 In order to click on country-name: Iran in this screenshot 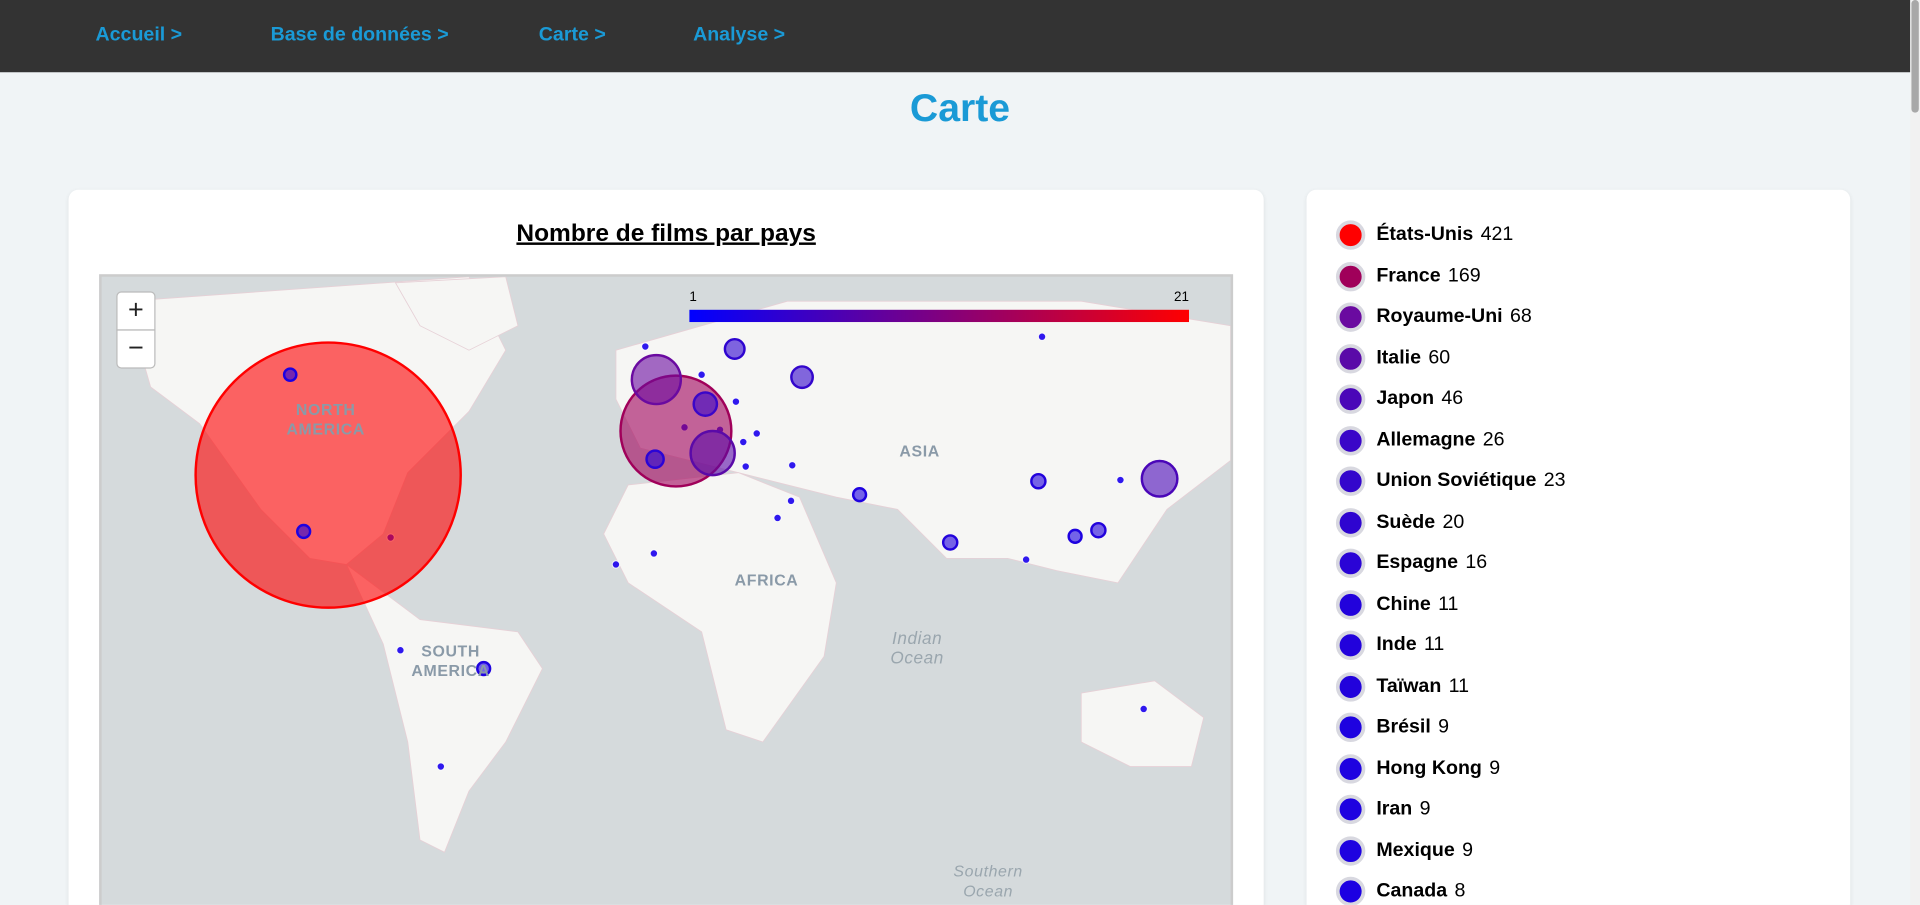, I will do `click(1394, 809)`.